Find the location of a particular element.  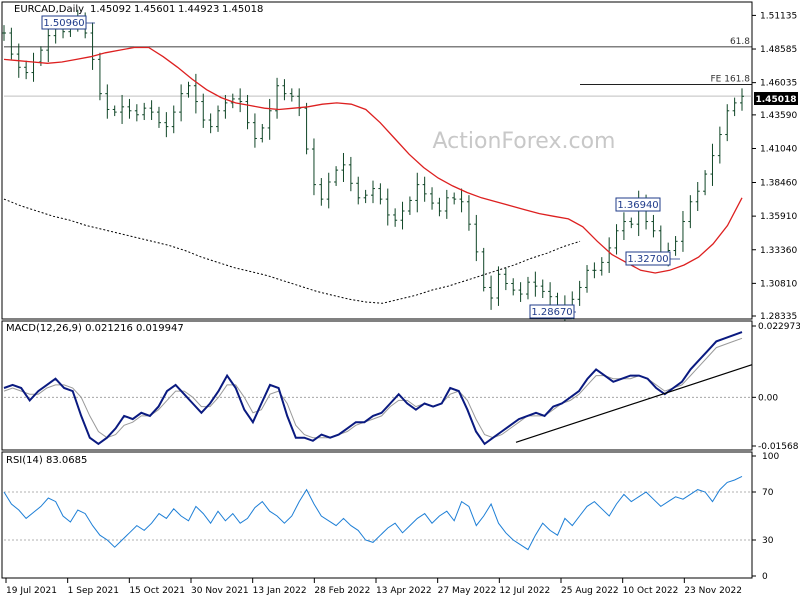

last-price-marker: 1.45018 is located at coordinates (776, 98).